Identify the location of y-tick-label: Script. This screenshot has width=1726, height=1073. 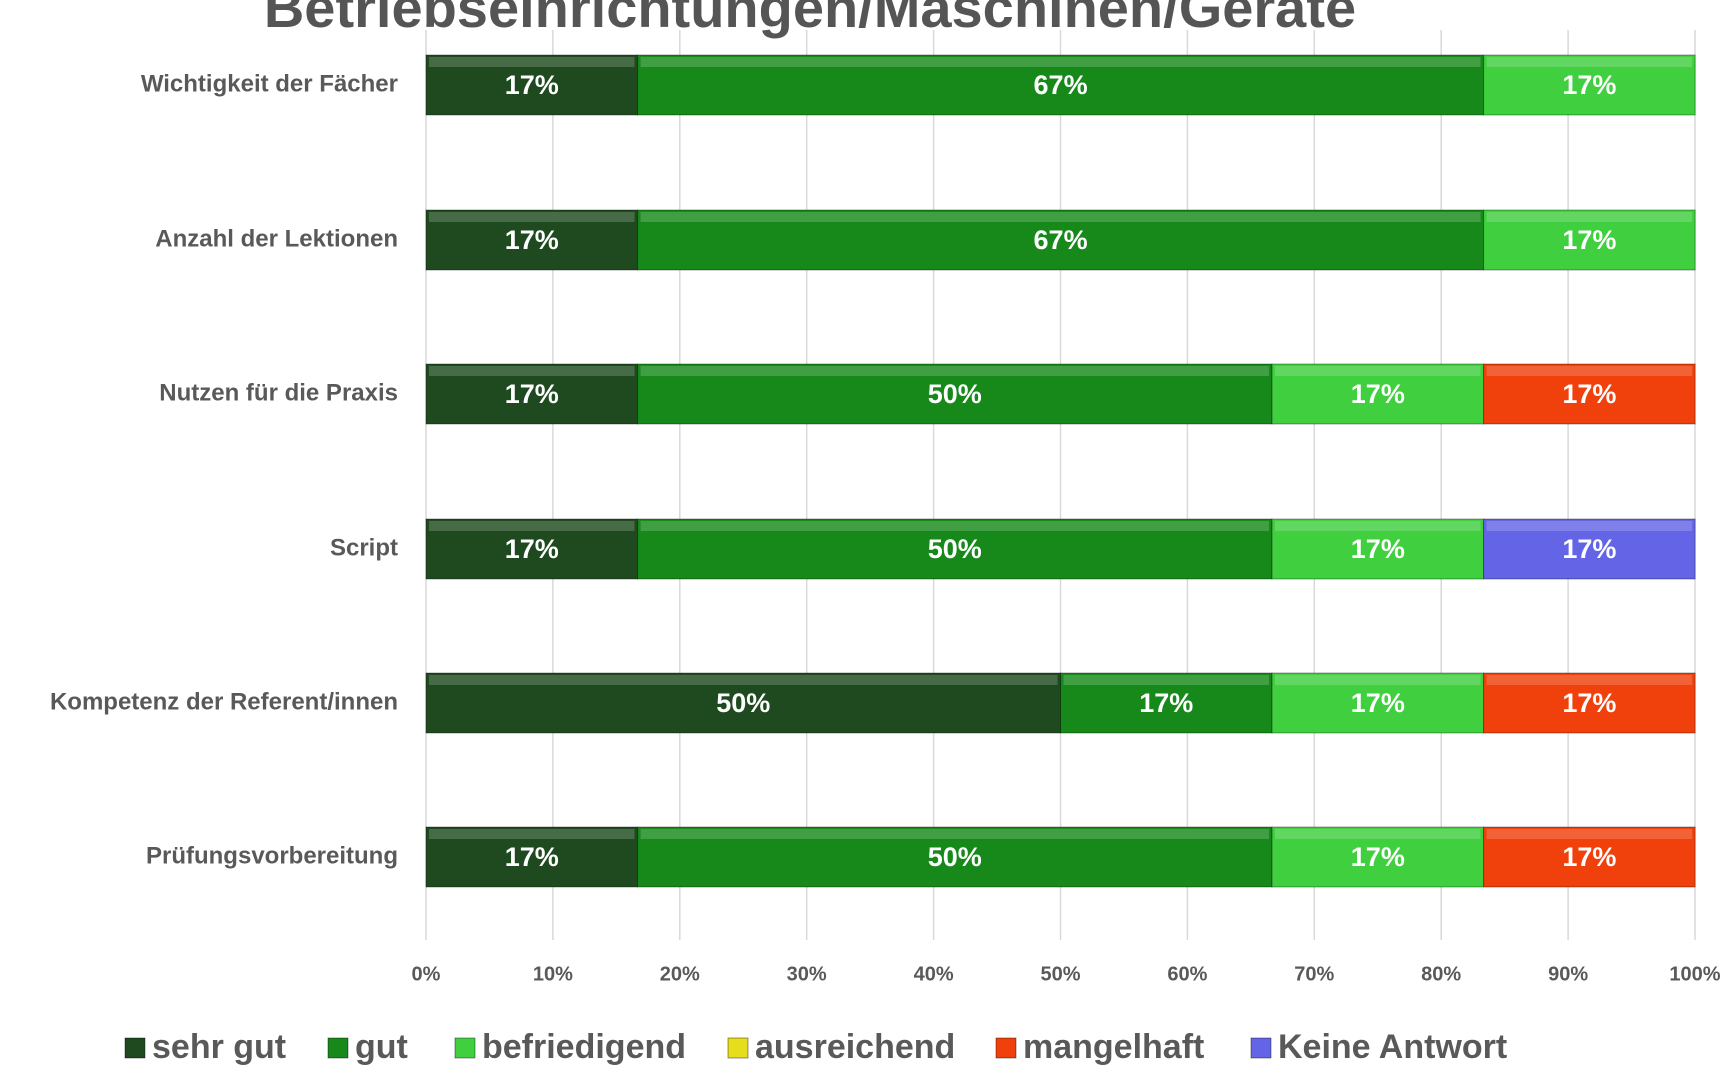
(364, 547).